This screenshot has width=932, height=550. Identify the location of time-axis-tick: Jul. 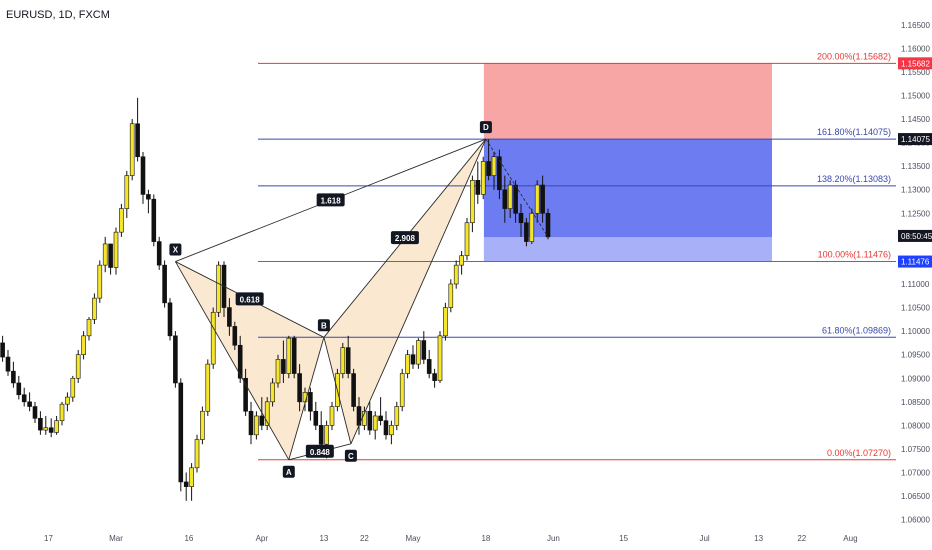
(704, 538).